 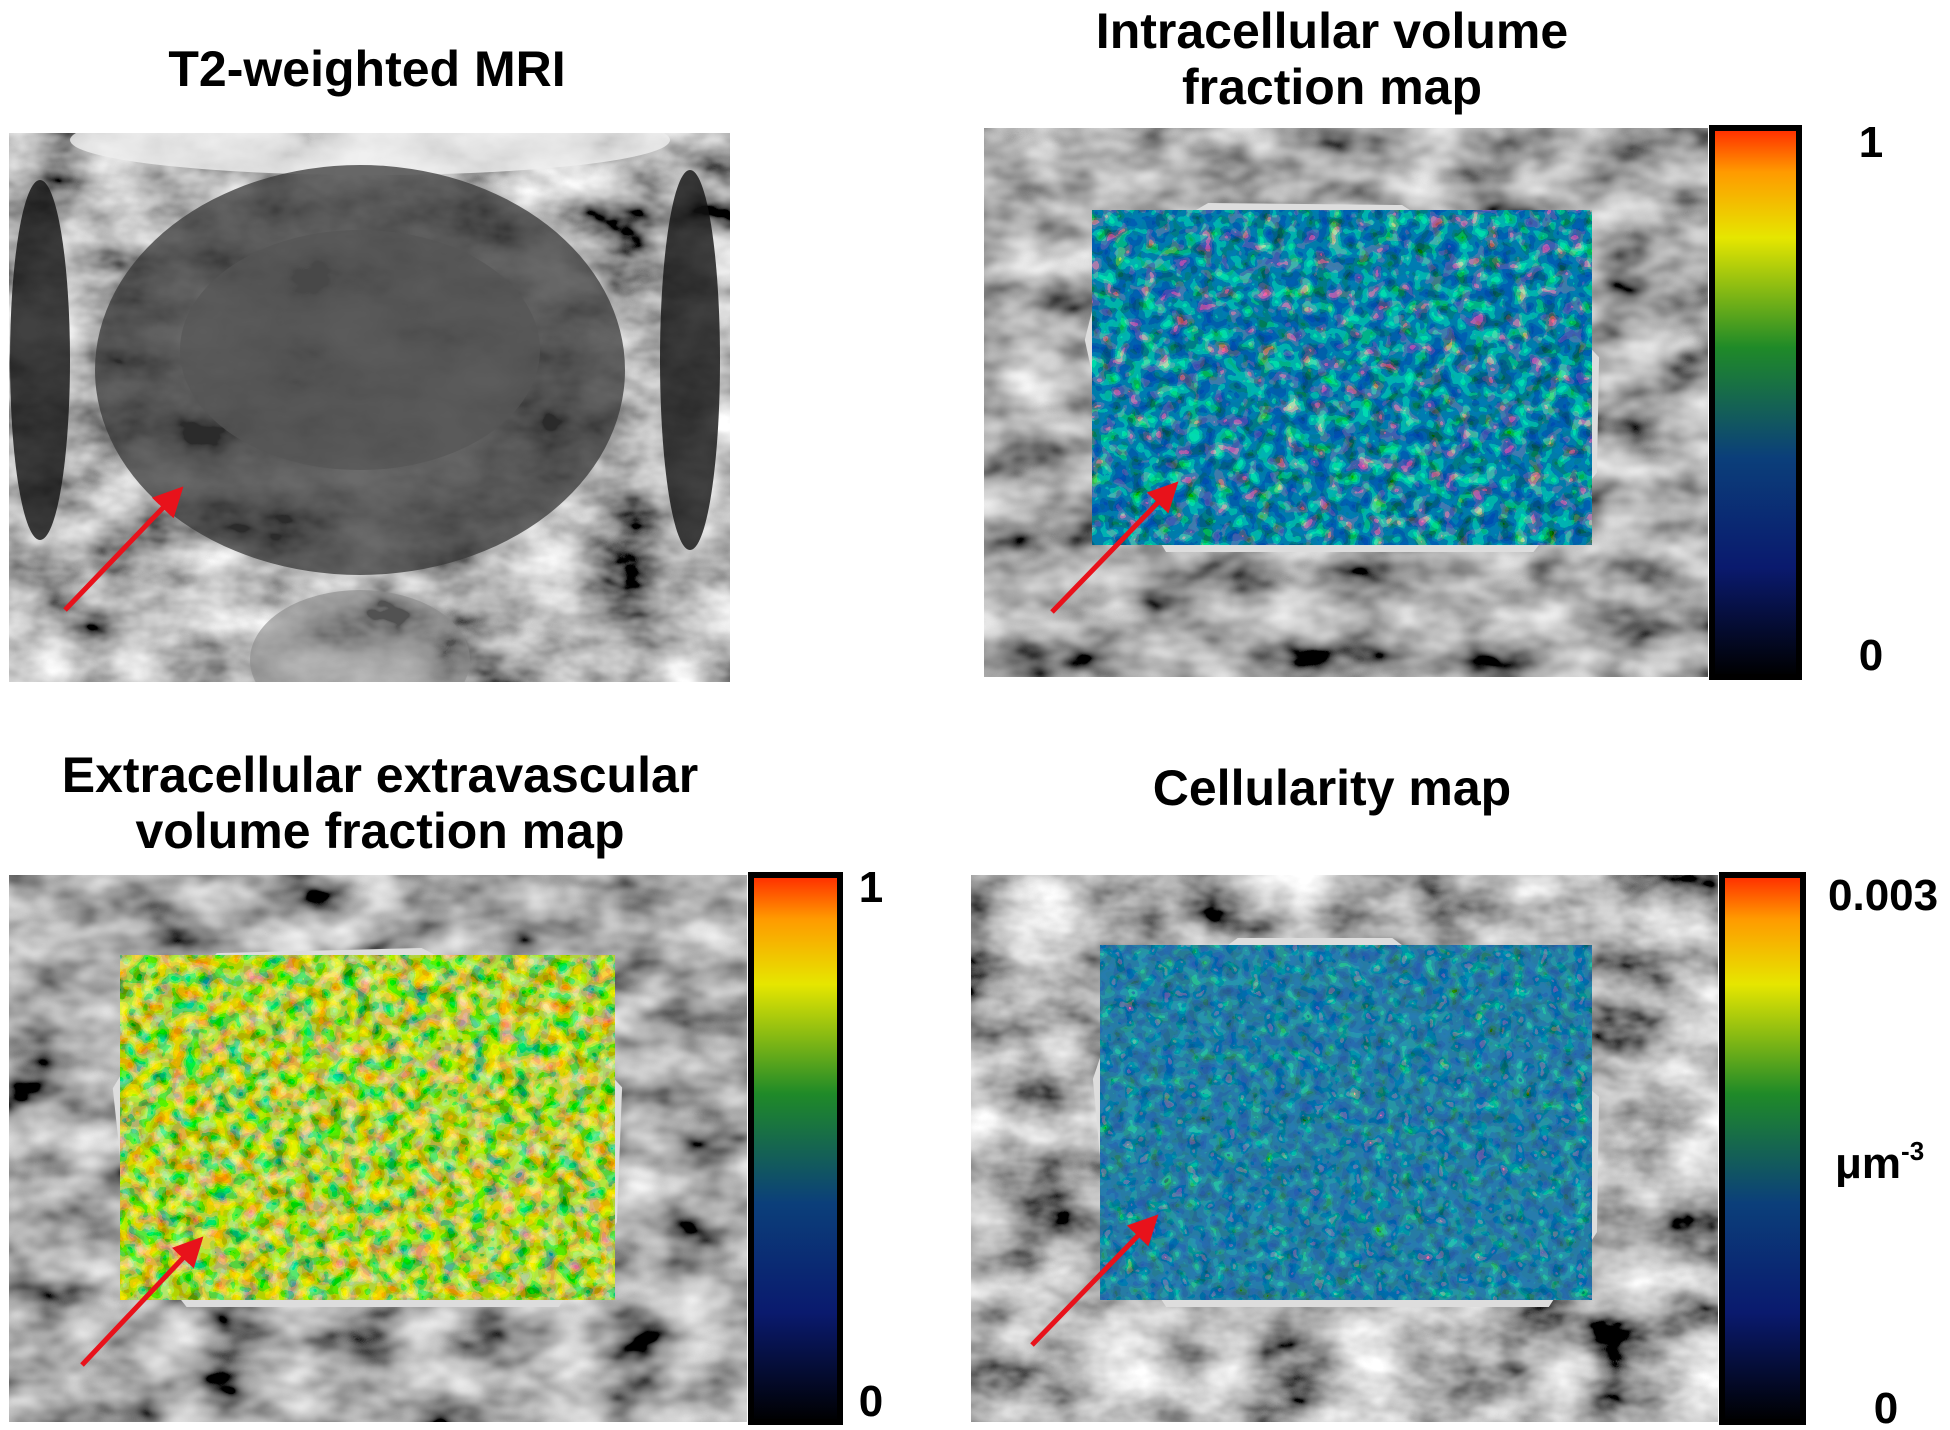 I want to click on unit-exponent: -3, so click(x=1912, y=1151).